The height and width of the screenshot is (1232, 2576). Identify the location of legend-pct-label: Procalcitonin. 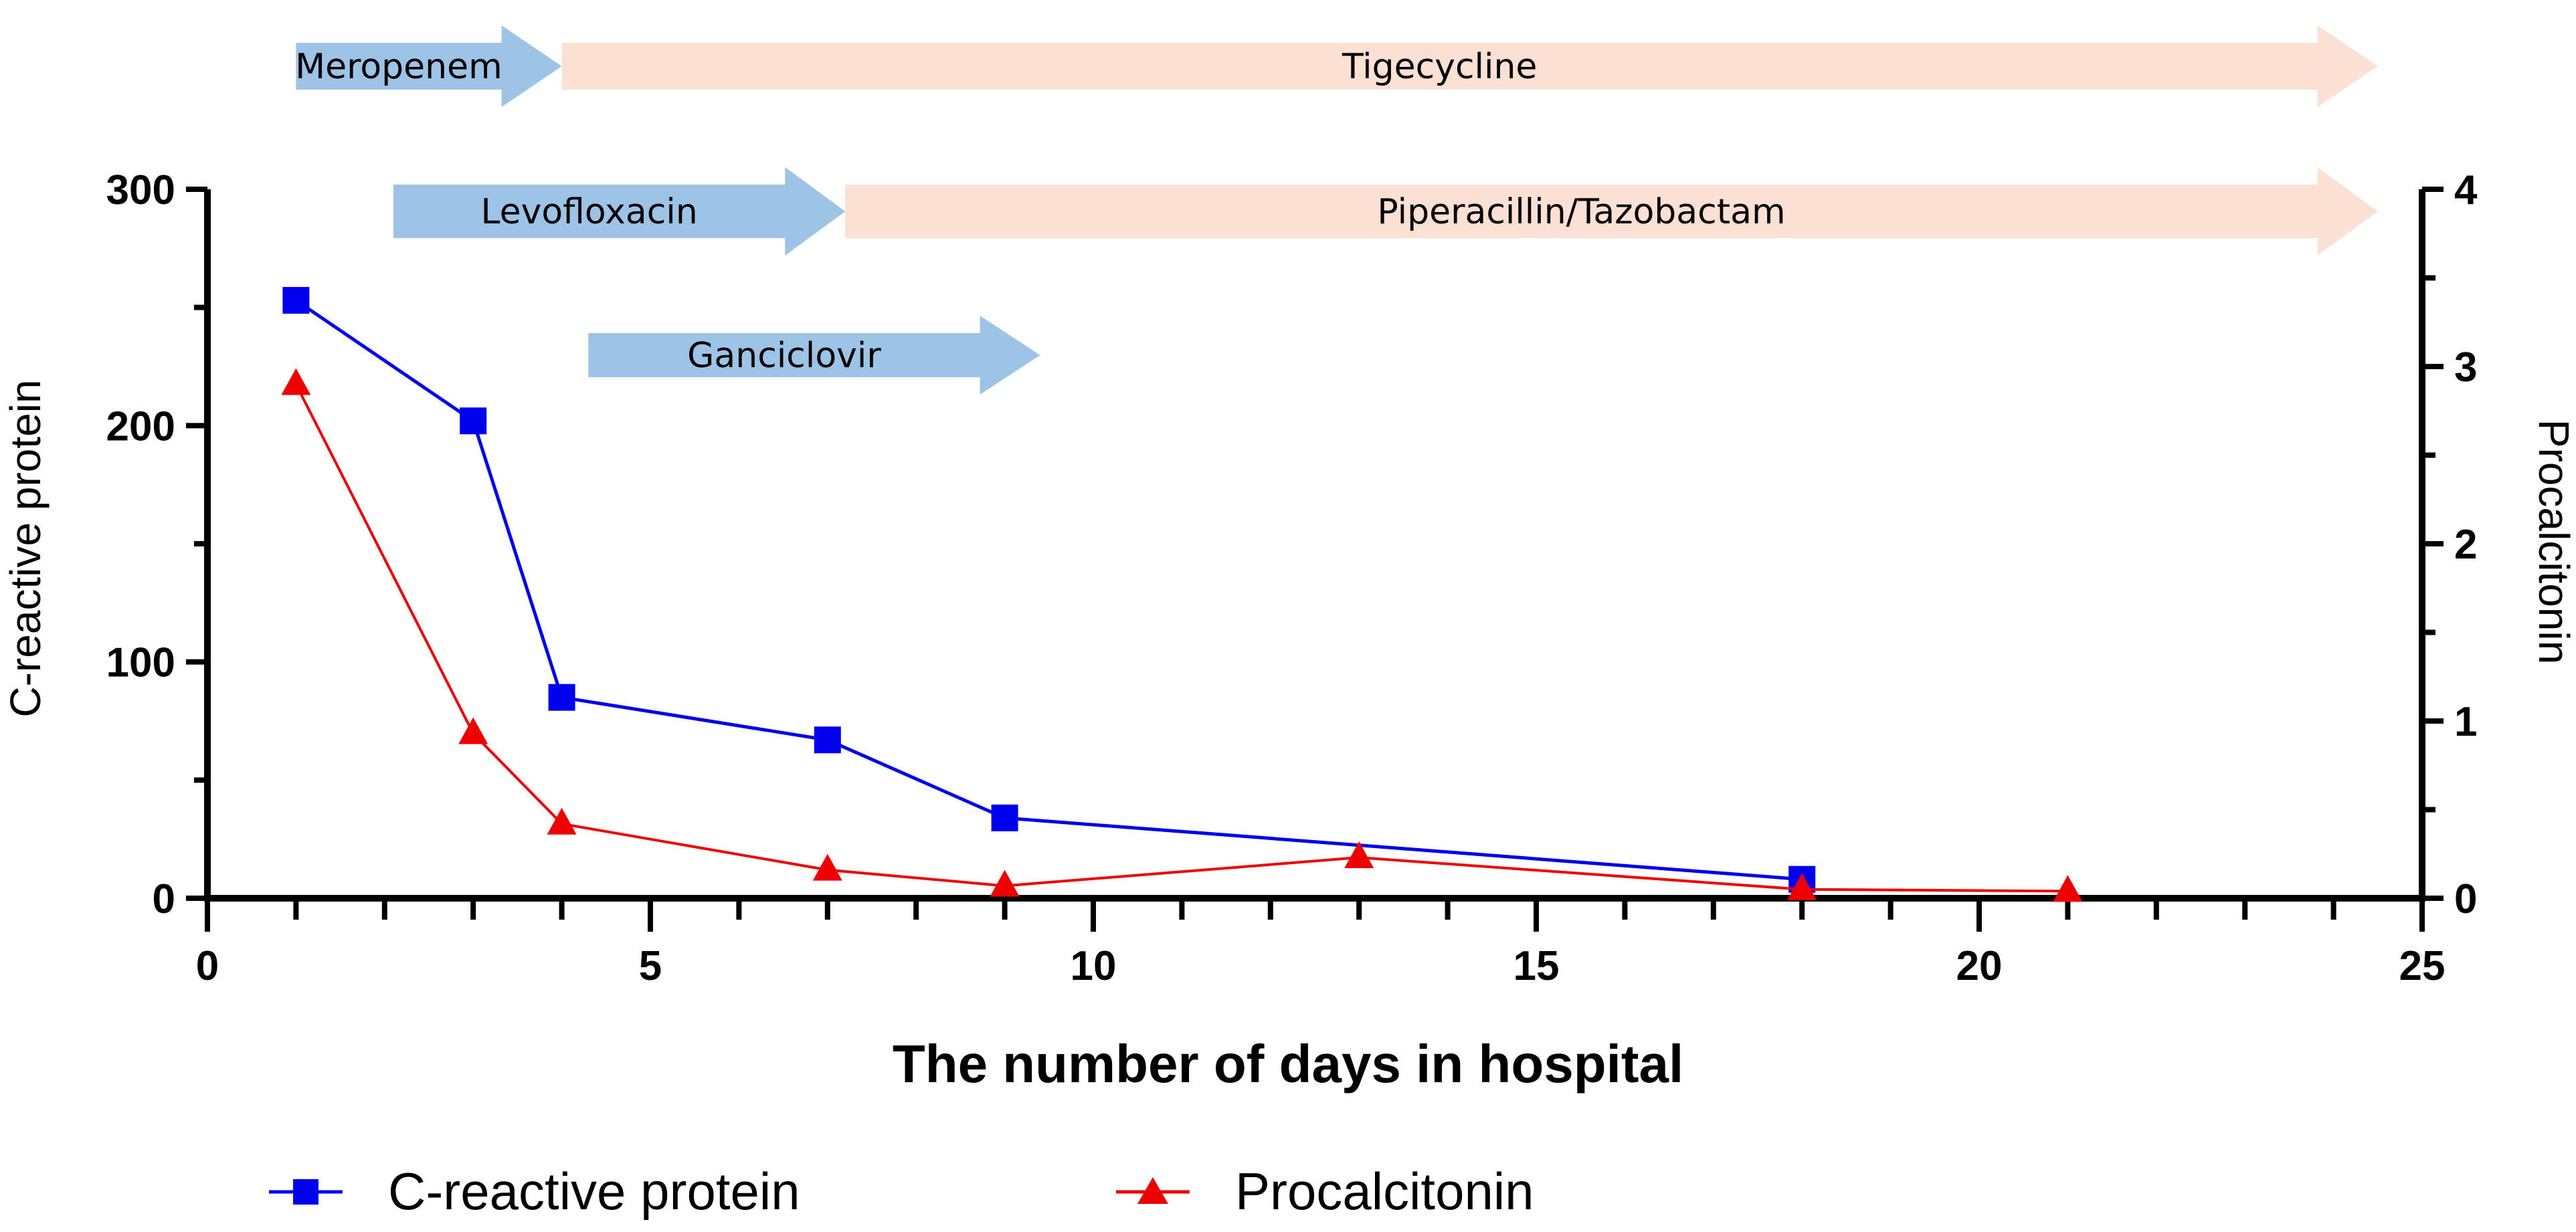
(1384, 1191).